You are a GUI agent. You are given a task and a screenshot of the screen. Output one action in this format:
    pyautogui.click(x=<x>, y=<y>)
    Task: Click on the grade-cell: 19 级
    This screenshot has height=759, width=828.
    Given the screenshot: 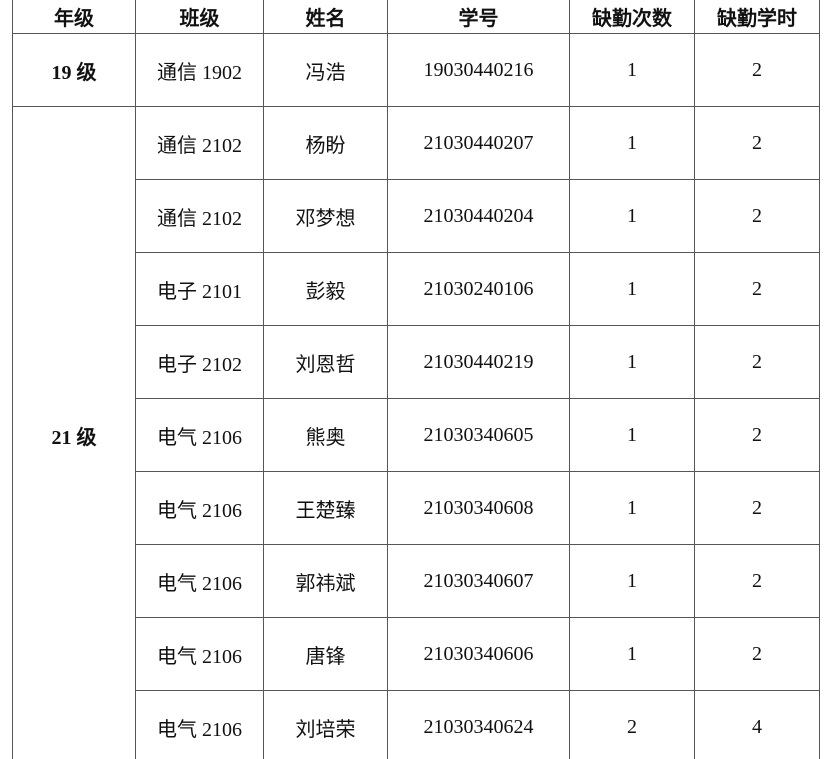 What is the action you would take?
    pyautogui.click(x=74, y=70)
    